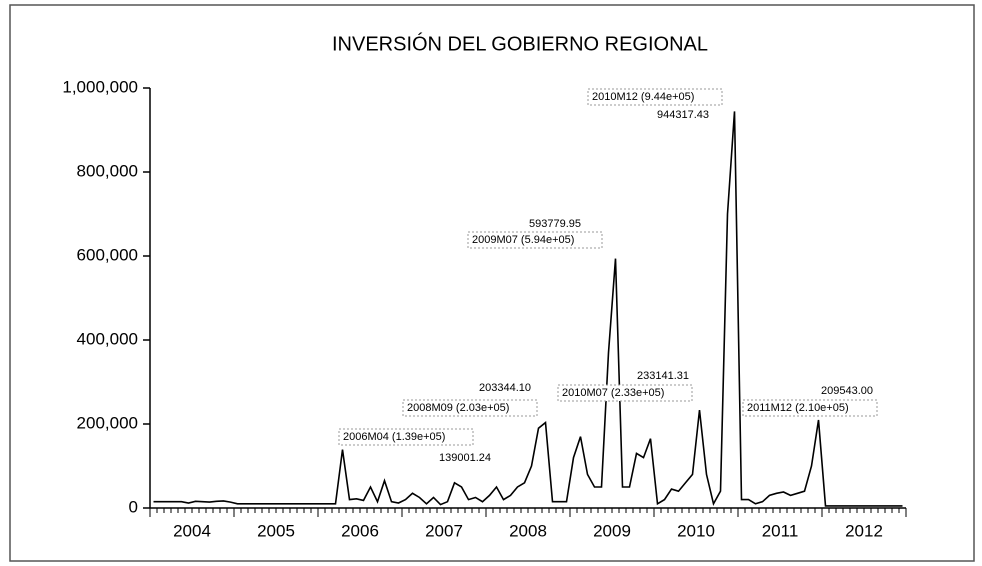 Image resolution: width=982 pixels, height=566 pixels. Describe the element at coordinates (107, 170) in the screenshot. I see `y-tick-label: 800,000` at that location.